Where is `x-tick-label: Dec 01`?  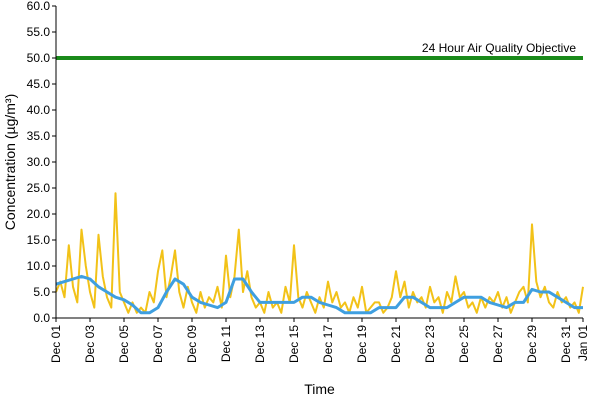
x-tick-label: Dec 01 is located at coordinates (56, 344).